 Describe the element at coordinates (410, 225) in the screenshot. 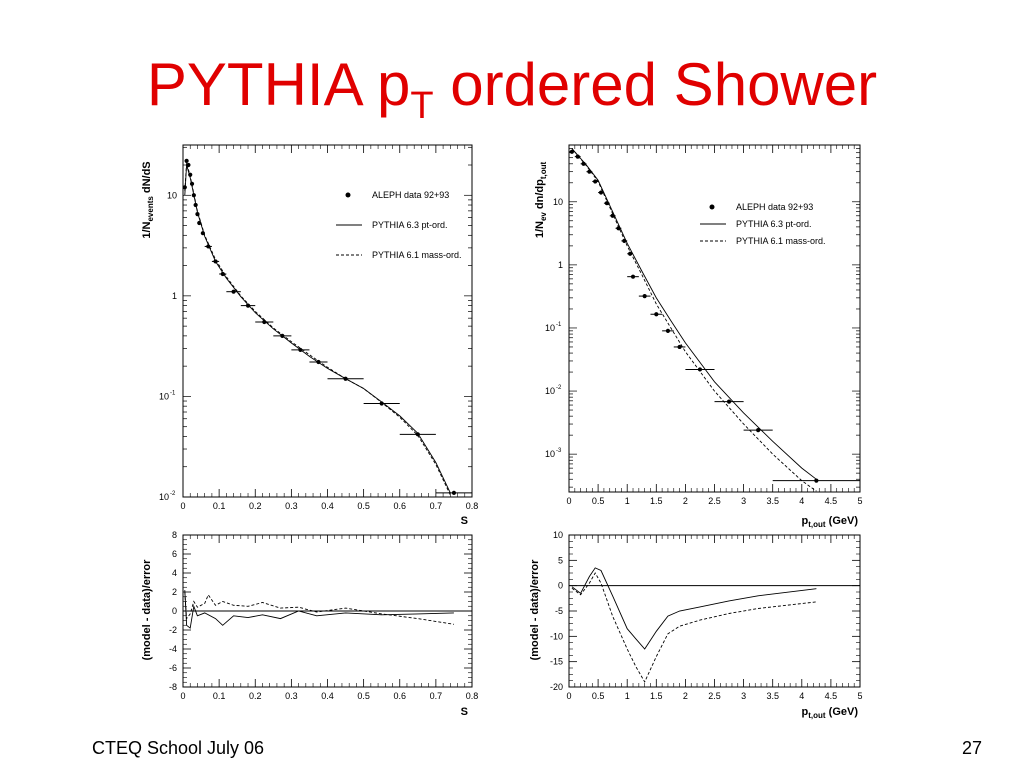

I see `legend-label-pythia63: PYTHIA 6.3 pt-ord.` at that location.